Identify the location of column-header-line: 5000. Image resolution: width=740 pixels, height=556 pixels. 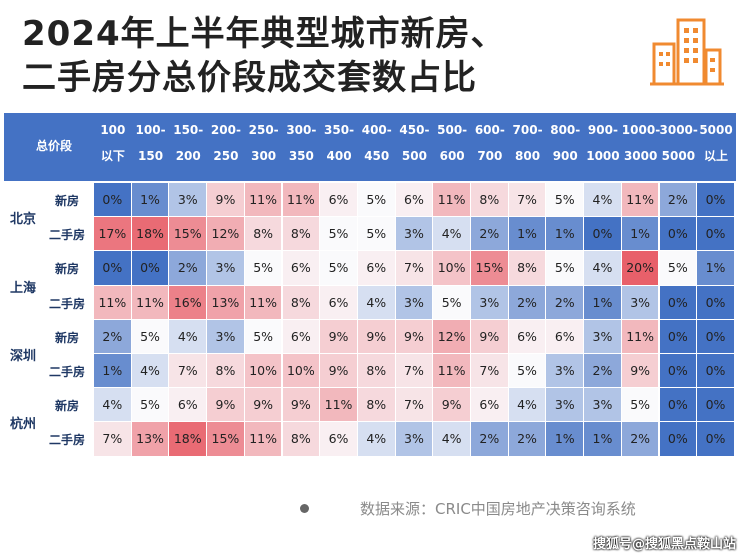
(678, 156).